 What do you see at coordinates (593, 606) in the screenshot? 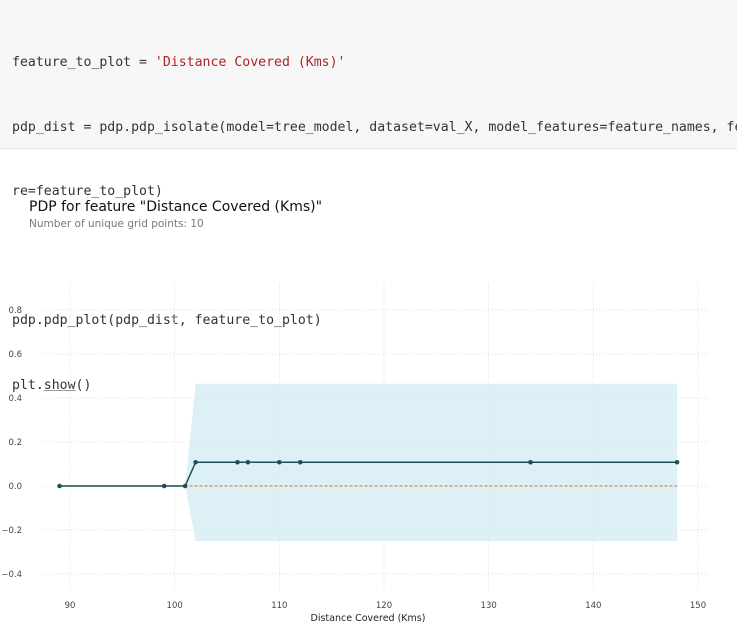
I see `x-tick-label: 140` at bounding box center [593, 606].